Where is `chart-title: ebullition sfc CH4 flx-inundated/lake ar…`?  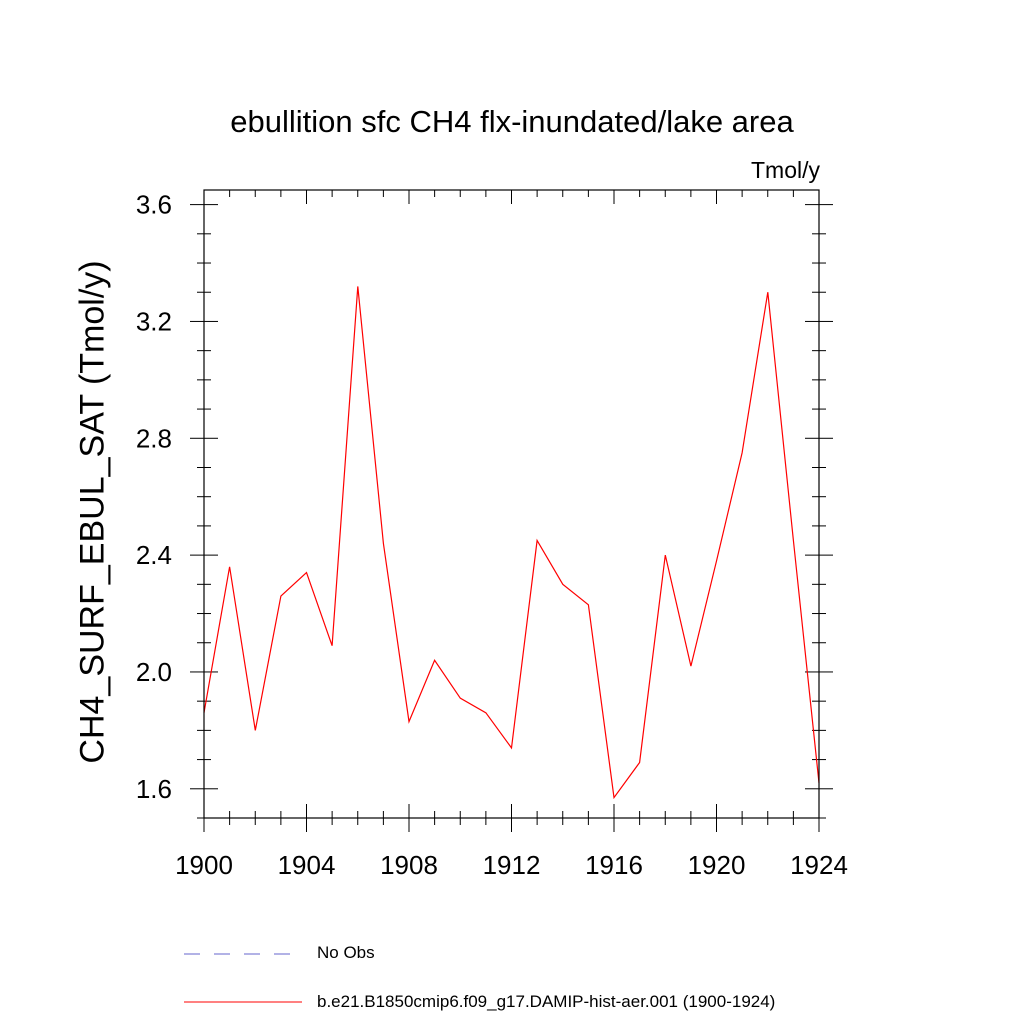 chart-title: ebullition sfc CH4 flx-inundated/lake ar… is located at coordinates (512, 121).